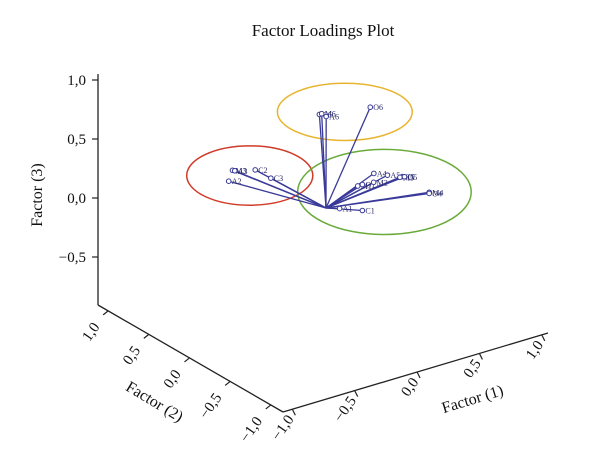 The height and width of the screenshot is (467, 600). What do you see at coordinates (437, 193) in the screenshot?
I see `point-label: O4` at bounding box center [437, 193].